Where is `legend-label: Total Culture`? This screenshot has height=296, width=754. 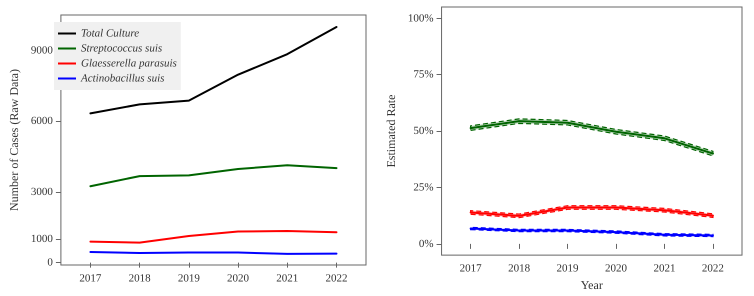
legend-label: Total Culture is located at coordinates (110, 34).